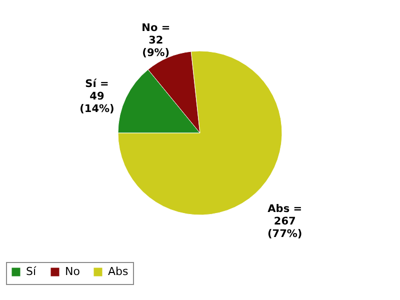  I want to click on data-label: No = 32 (9%), so click(156, 40).